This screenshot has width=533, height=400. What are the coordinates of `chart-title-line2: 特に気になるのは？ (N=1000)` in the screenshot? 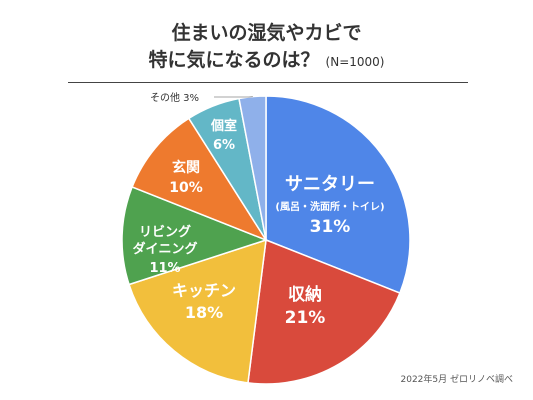 It's located at (266, 61).